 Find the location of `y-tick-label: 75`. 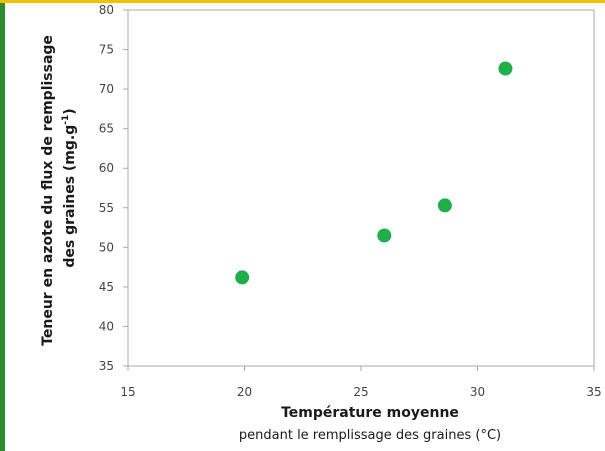

y-tick-label: 75 is located at coordinates (106, 50).